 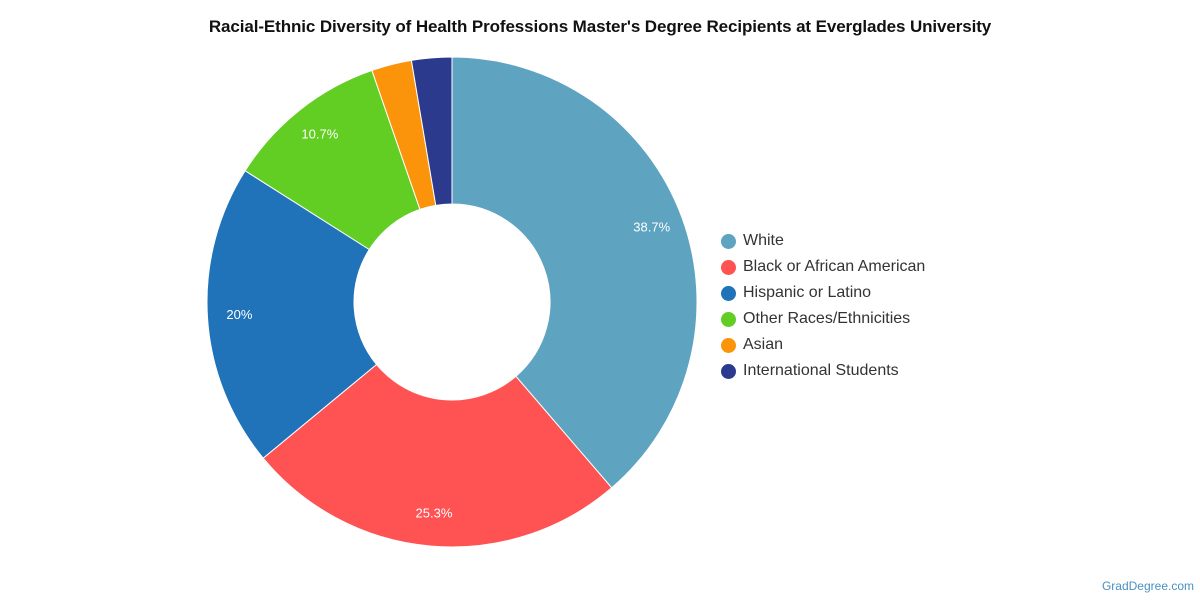 What do you see at coordinates (239, 314) in the screenshot?
I see `slice-label-hispanic-or-latino: 20%` at bounding box center [239, 314].